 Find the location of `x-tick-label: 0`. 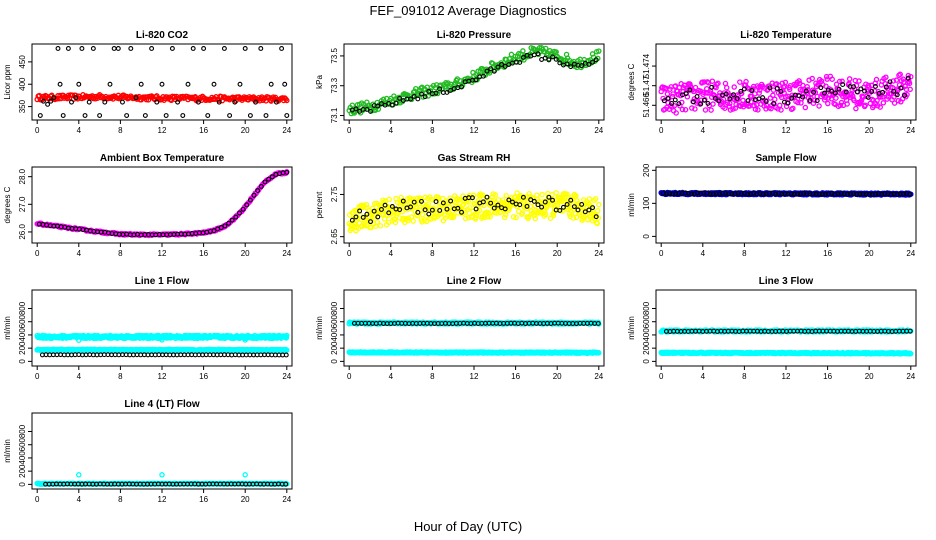

x-tick-label: 0 is located at coordinates (349, 130).